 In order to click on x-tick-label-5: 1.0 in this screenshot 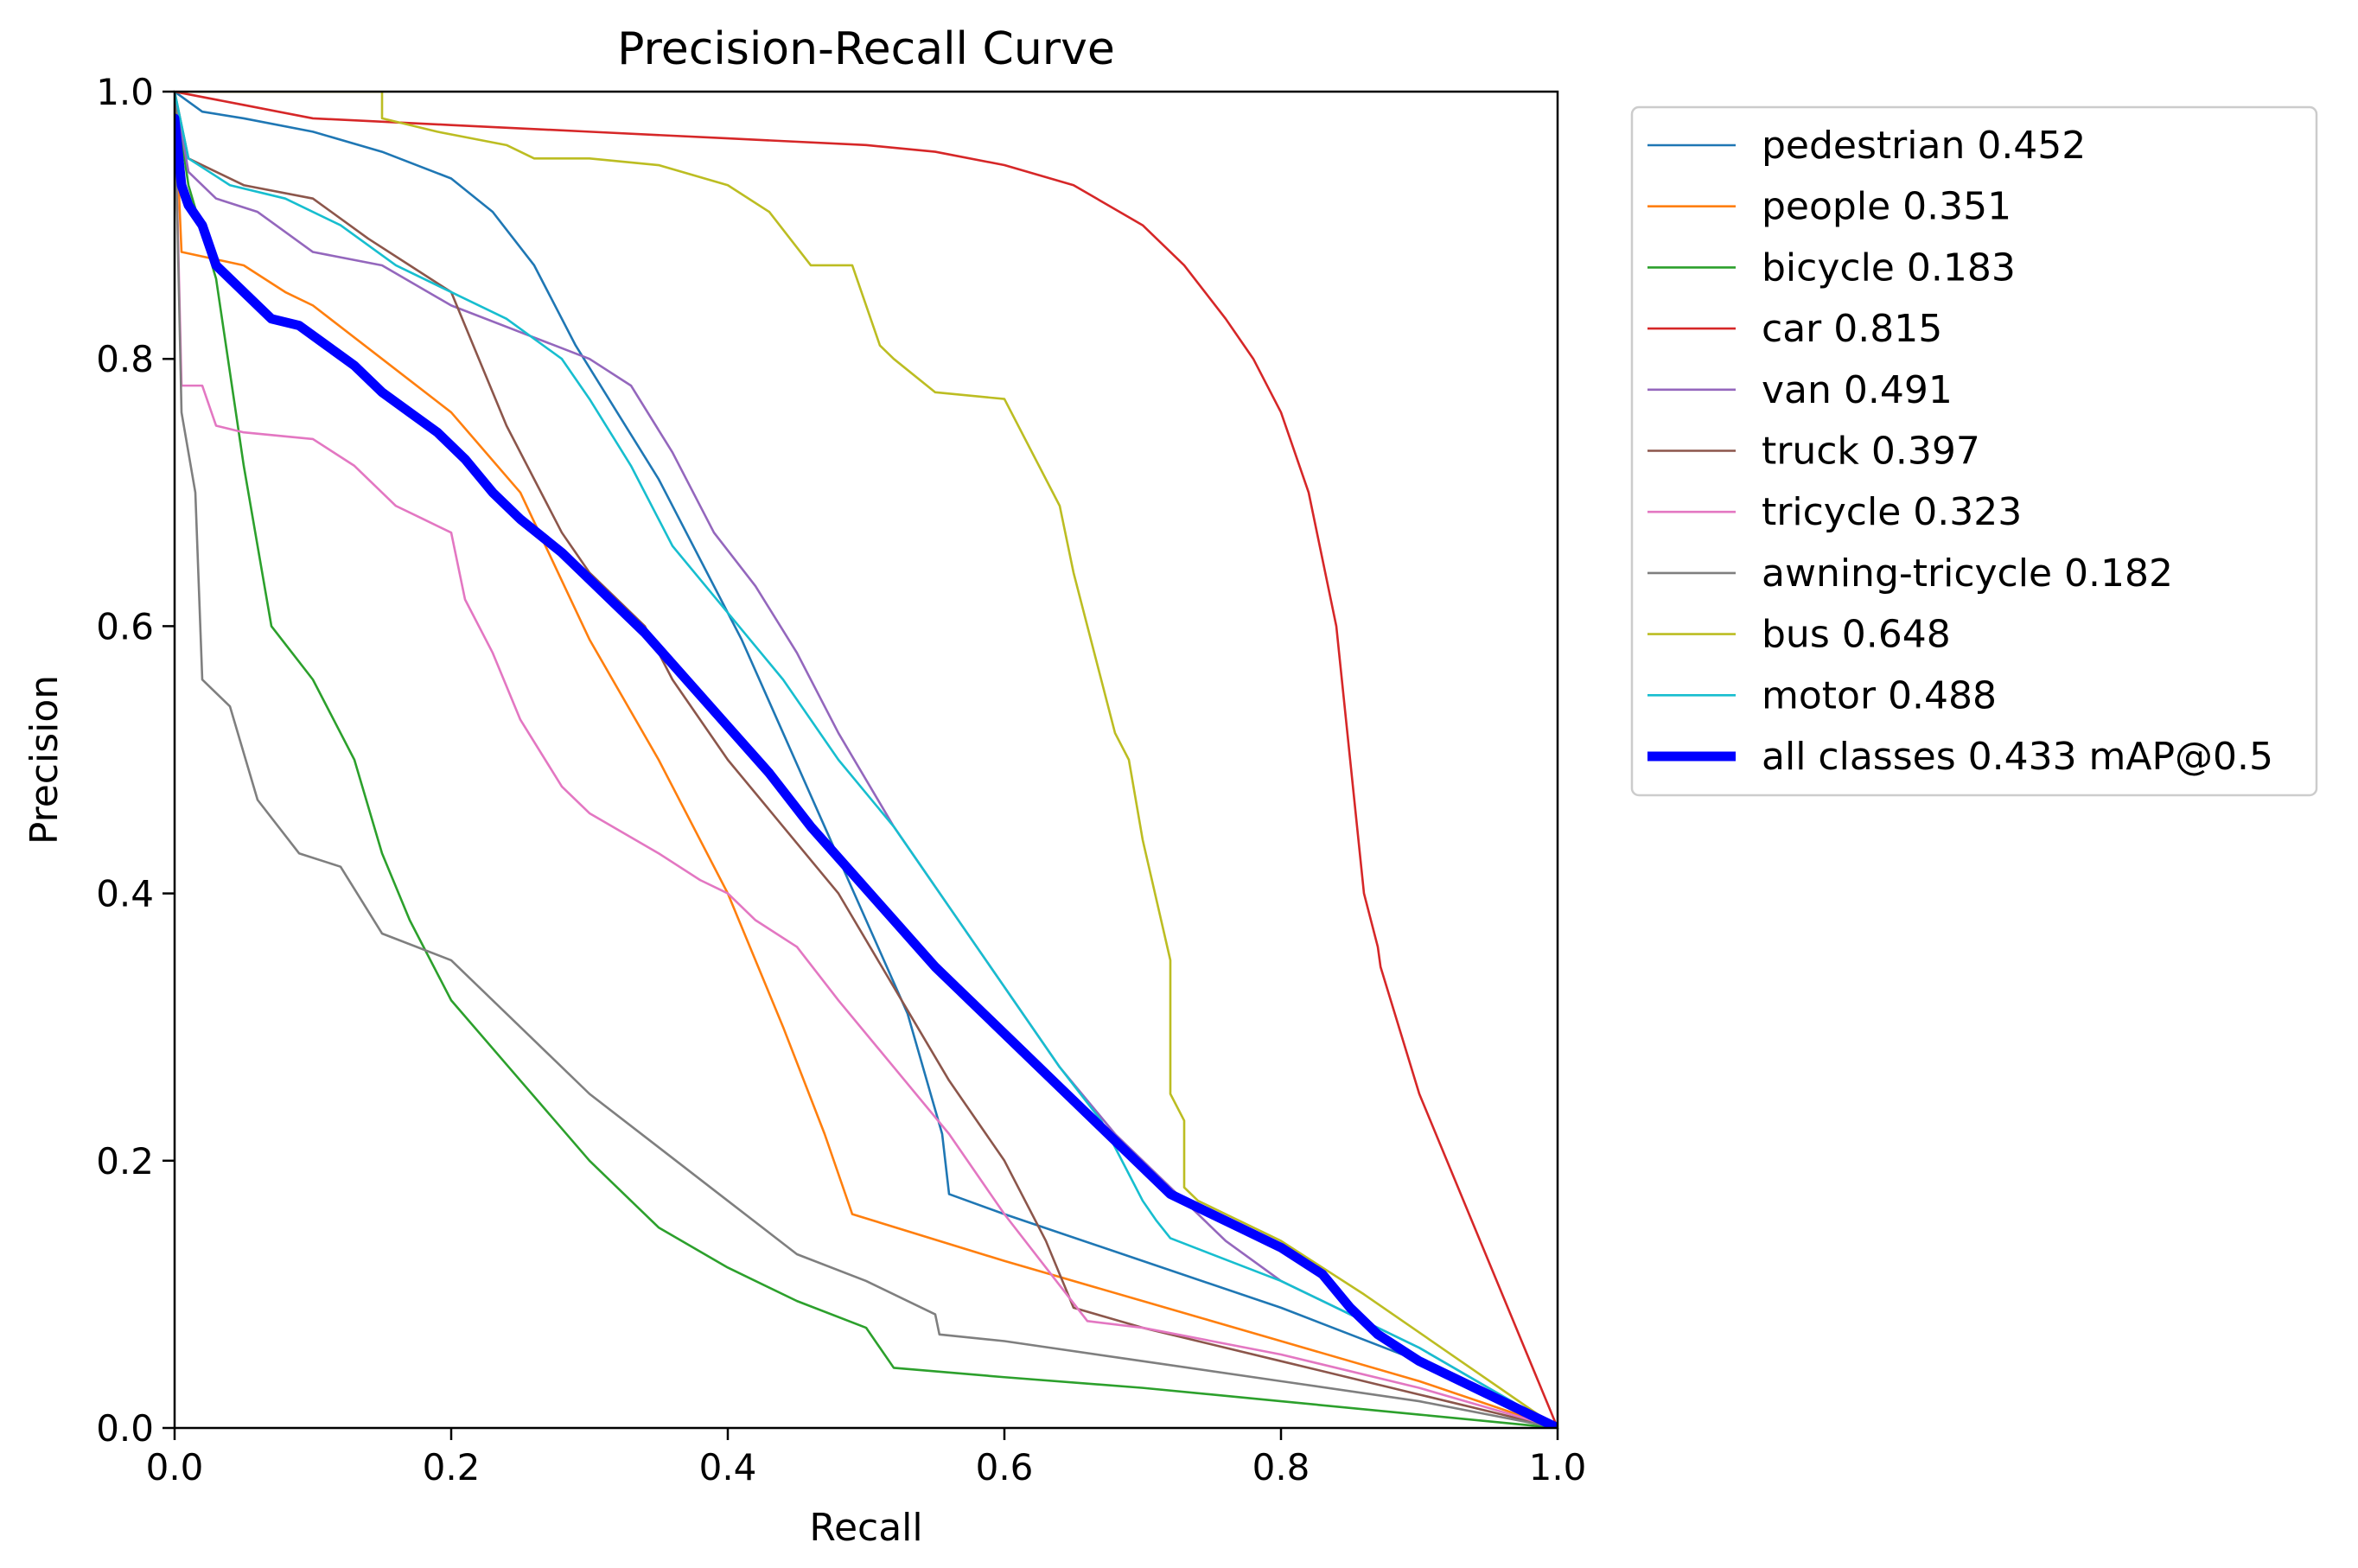, I will do `click(1558, 1467)`.